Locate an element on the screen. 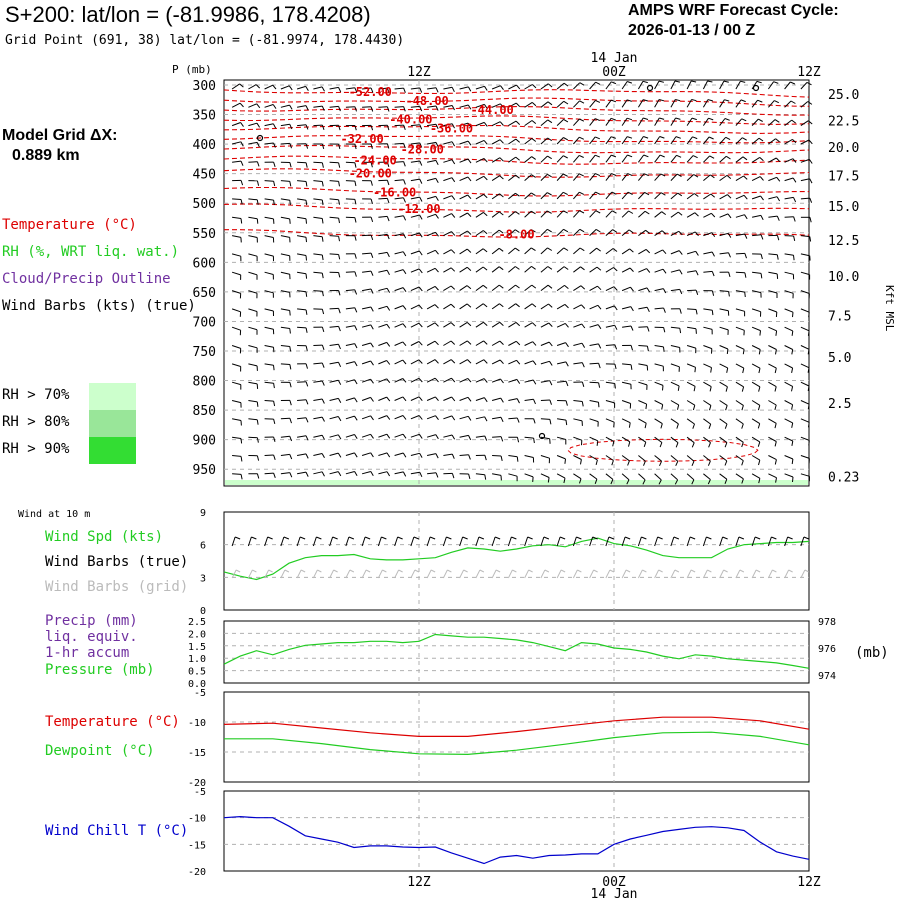 The height and width of the screenshot is (900, 900). pressure-tick-label: 950 is located at coordinates (204, 470).